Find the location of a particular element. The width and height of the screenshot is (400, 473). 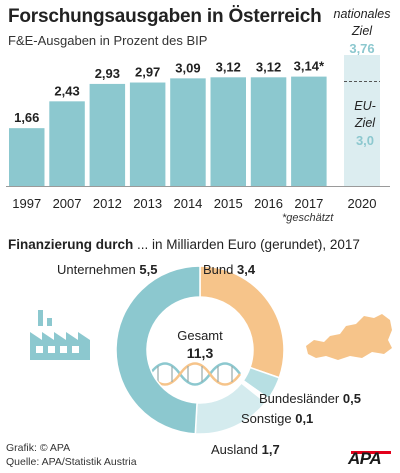

bar-value-label-2017: 3,14* is located at coordinates (309, 66).